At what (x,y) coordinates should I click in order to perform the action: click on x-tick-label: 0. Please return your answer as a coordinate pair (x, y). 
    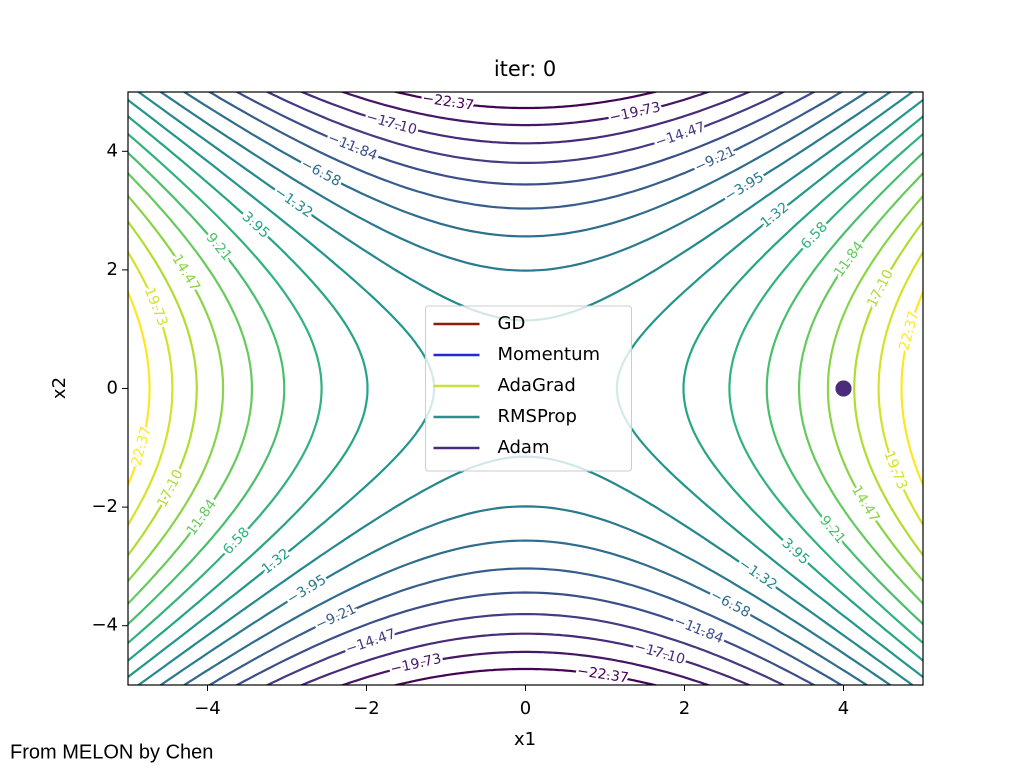
    Looking at the image, I should click on (525, 708).